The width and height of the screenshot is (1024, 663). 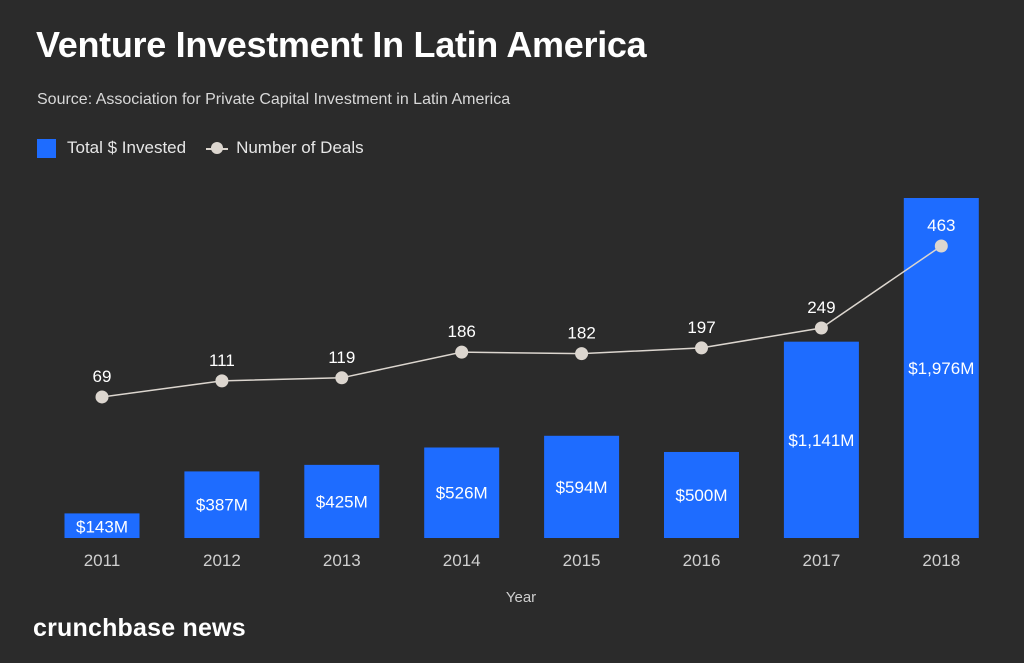 I want to click on bar-2016, so click(x=701, y=494).